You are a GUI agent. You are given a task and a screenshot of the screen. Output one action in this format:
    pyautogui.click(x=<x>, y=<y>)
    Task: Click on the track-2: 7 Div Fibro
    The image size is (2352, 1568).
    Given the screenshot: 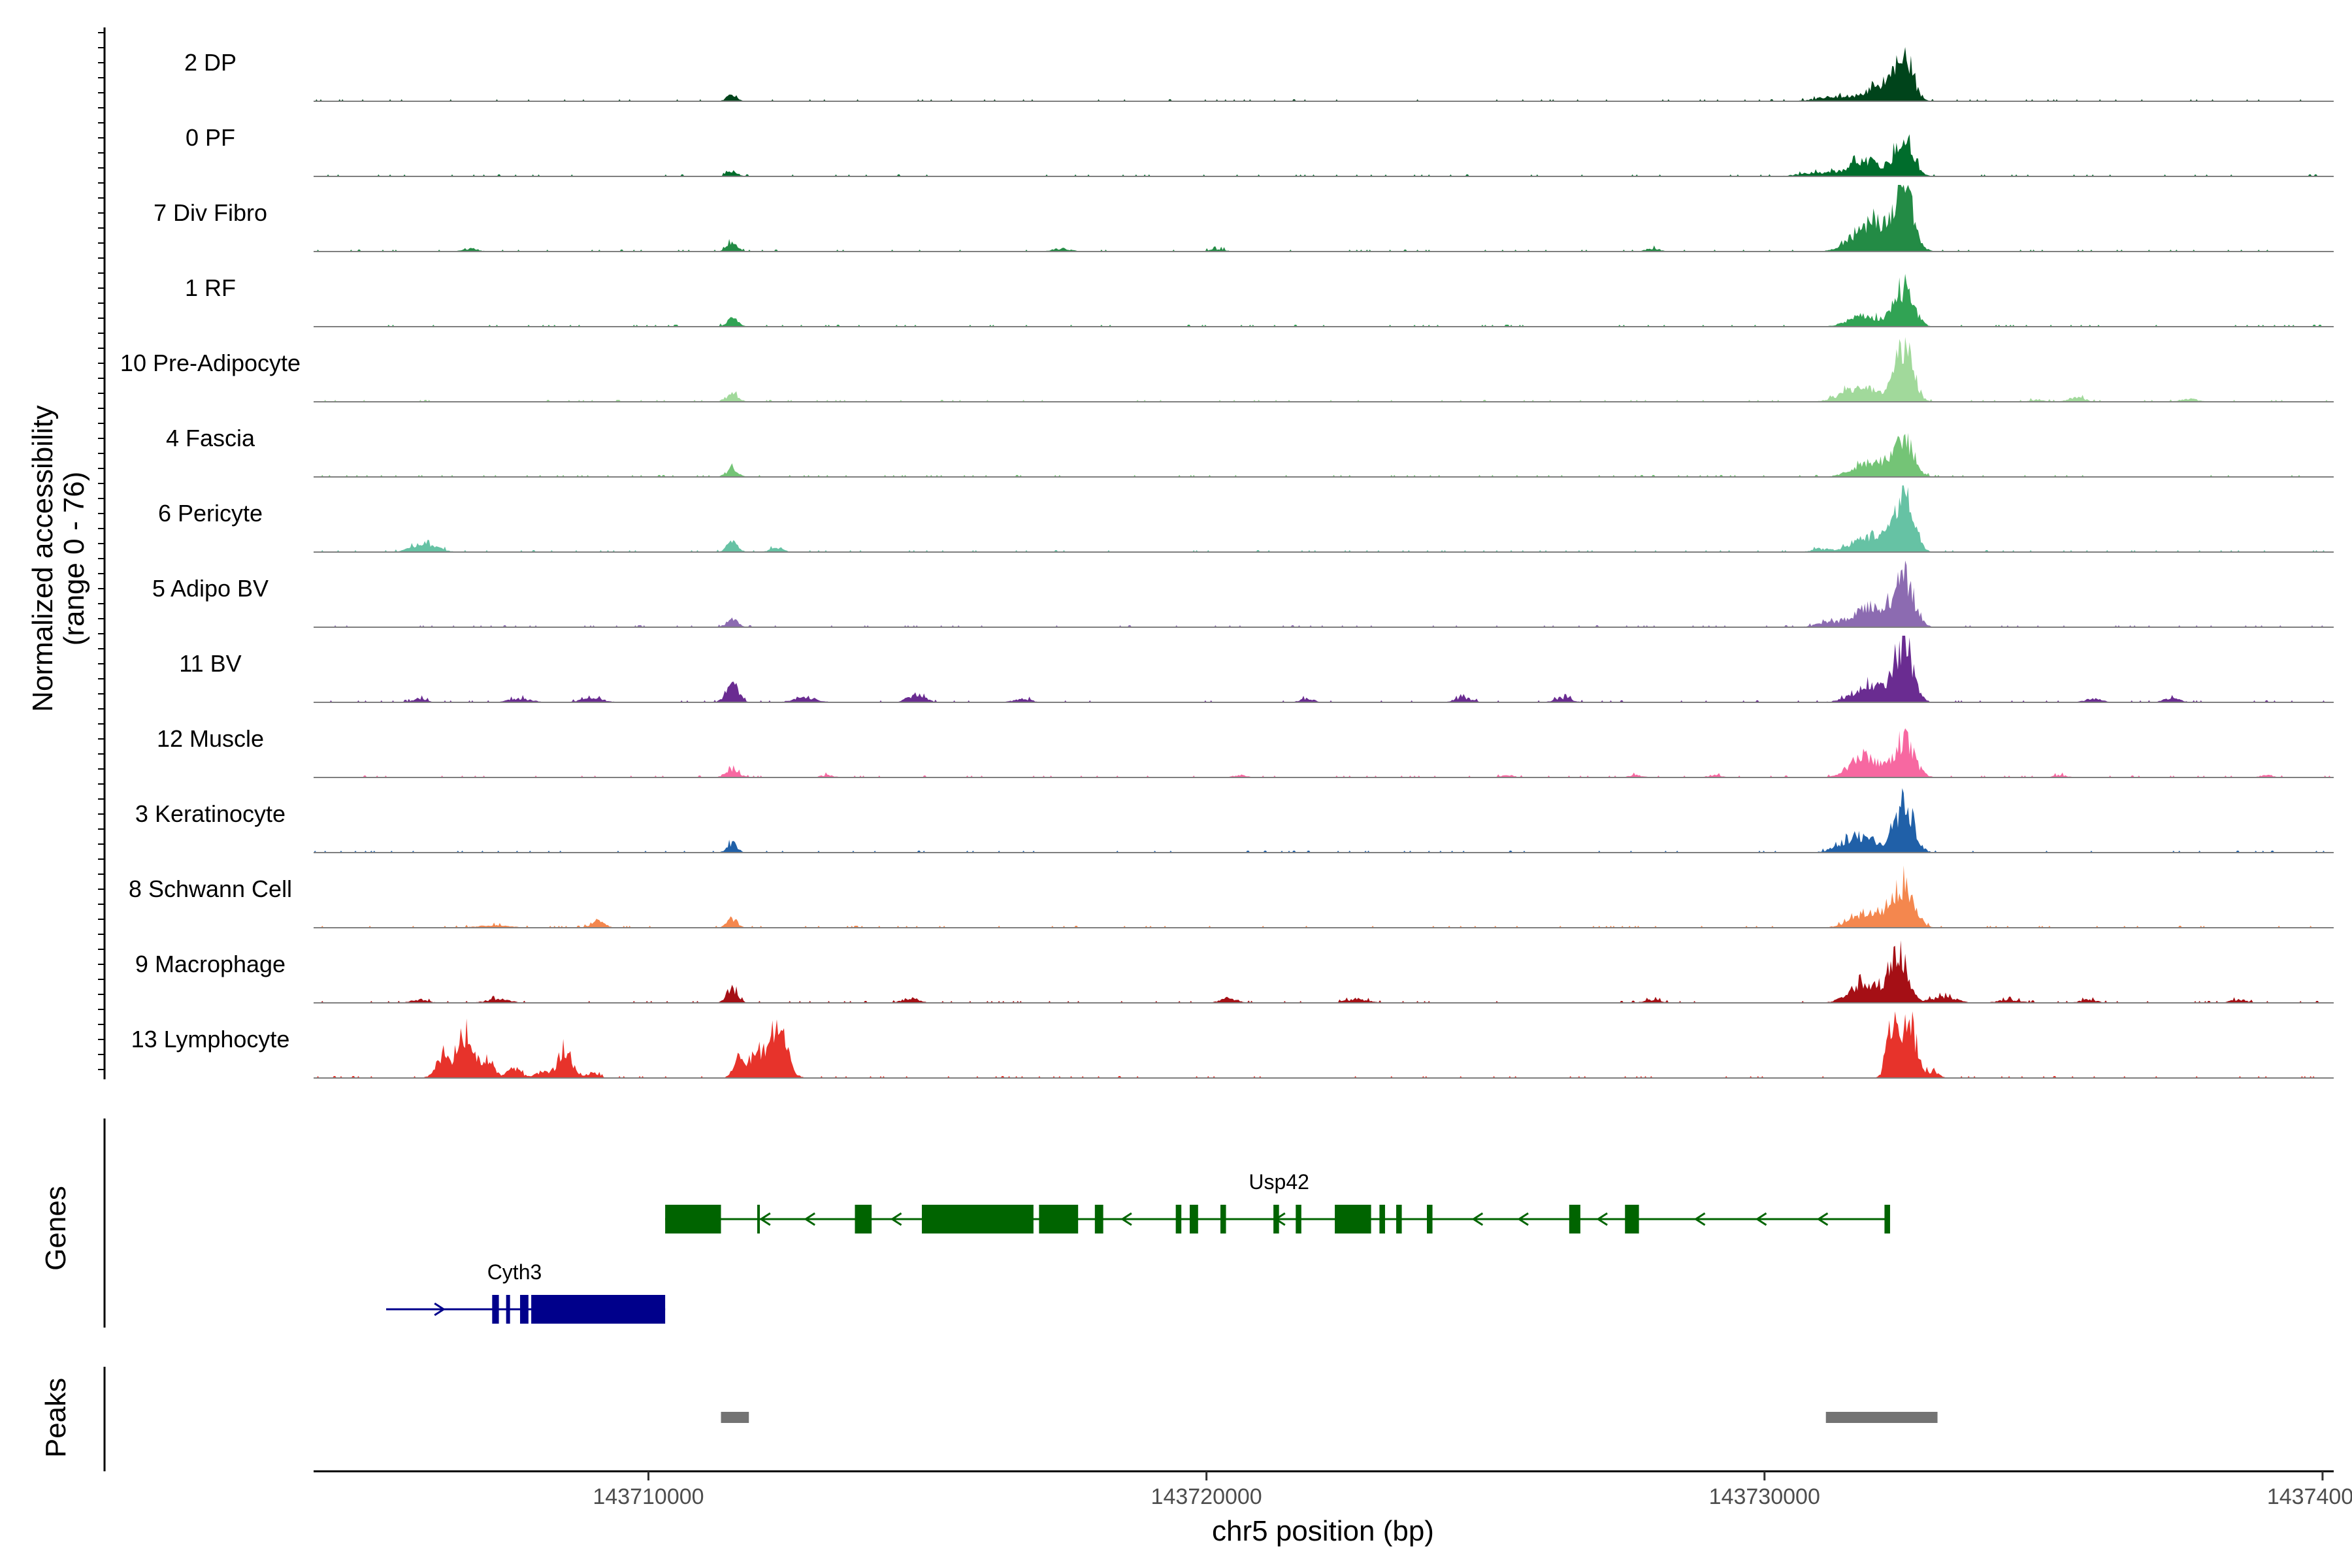 What is the action you would take?
    pyautogui.click(x=1244, y=218)
    